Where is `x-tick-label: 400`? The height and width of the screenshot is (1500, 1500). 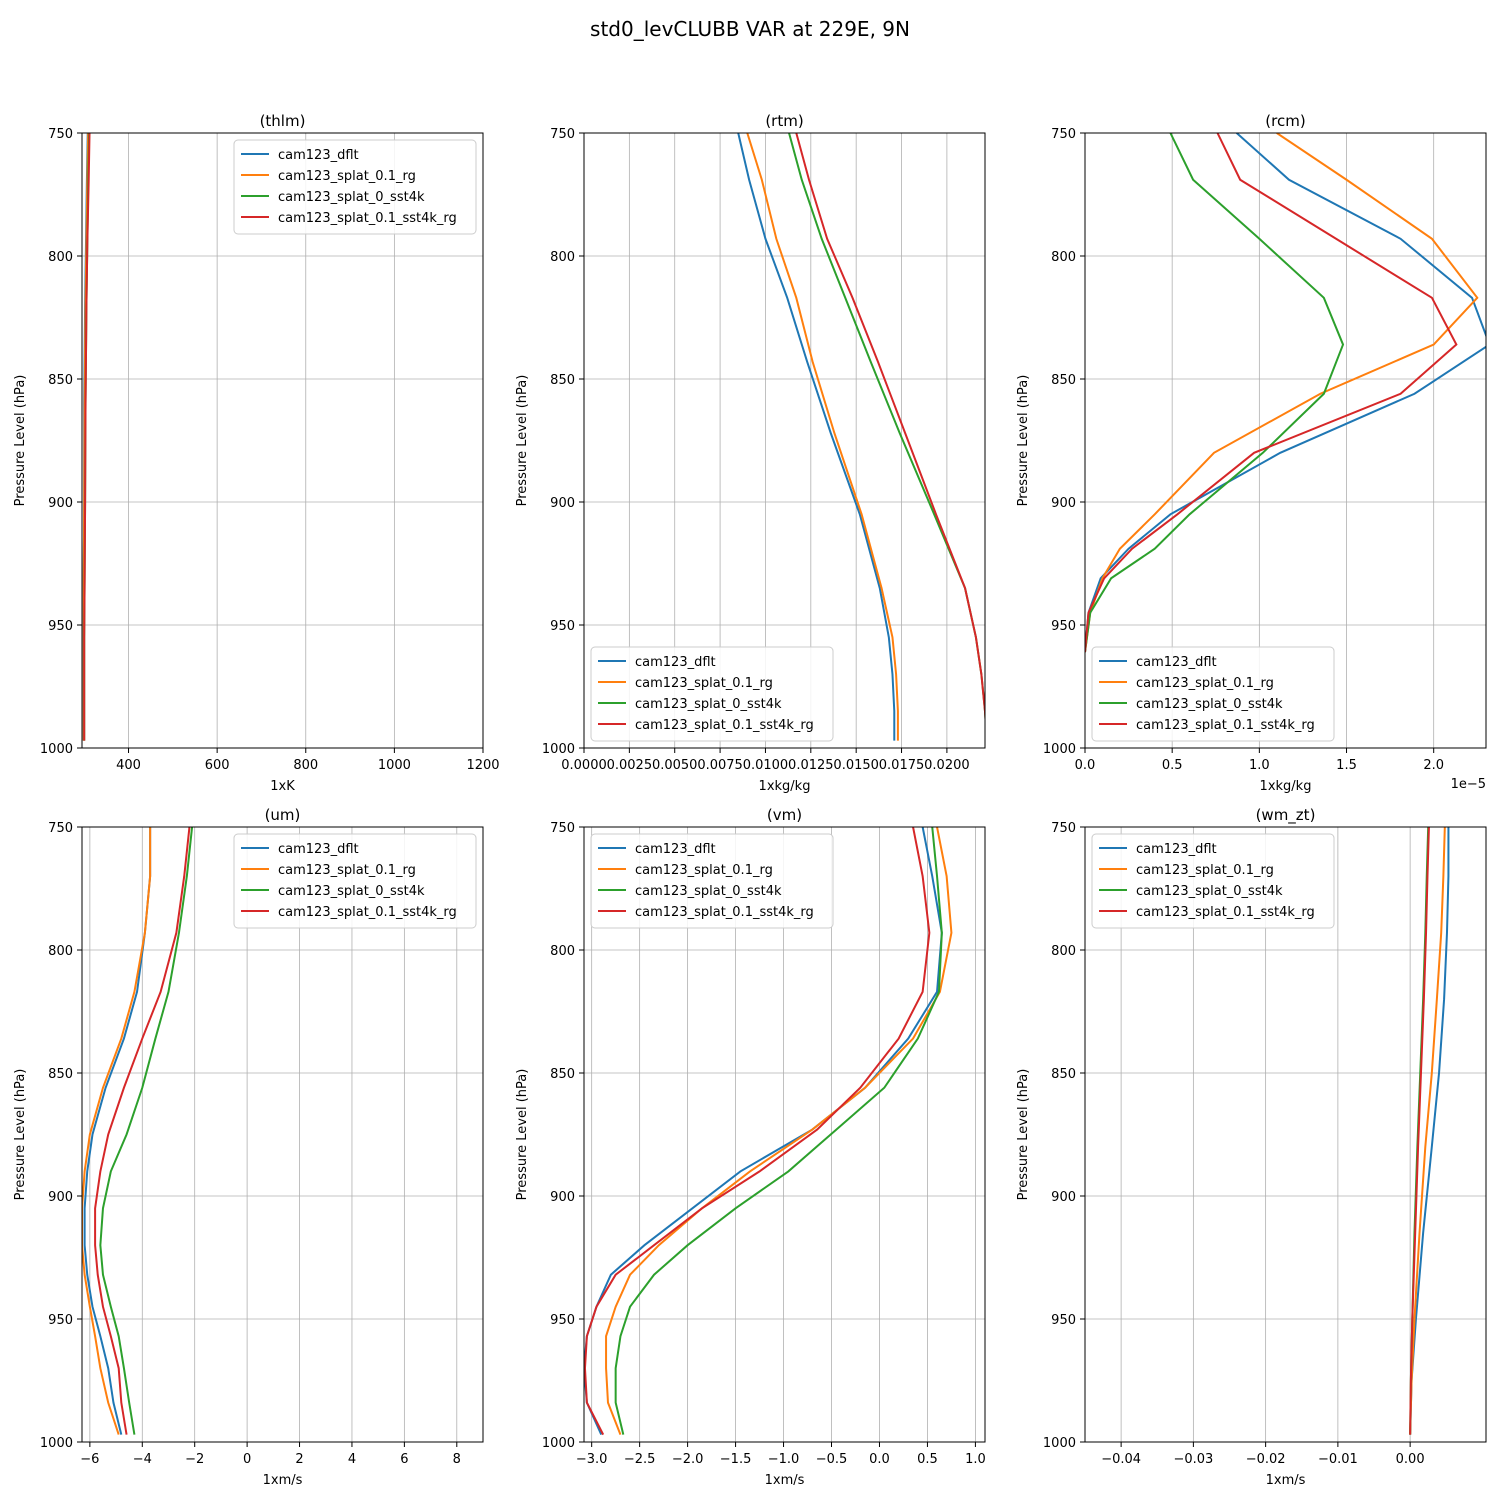 x-tick-label: 400 is located at coordinates (128, 765).